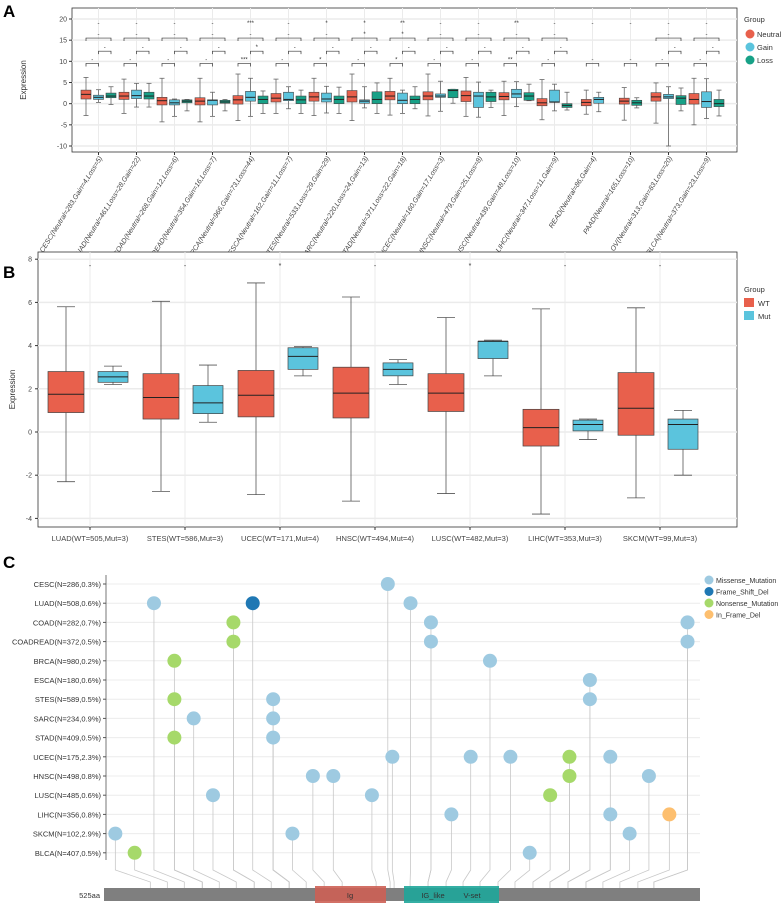 This screenshot has height=903, width=783. I want to click on mutation-dot-in-frame-del, so click(669, 814).